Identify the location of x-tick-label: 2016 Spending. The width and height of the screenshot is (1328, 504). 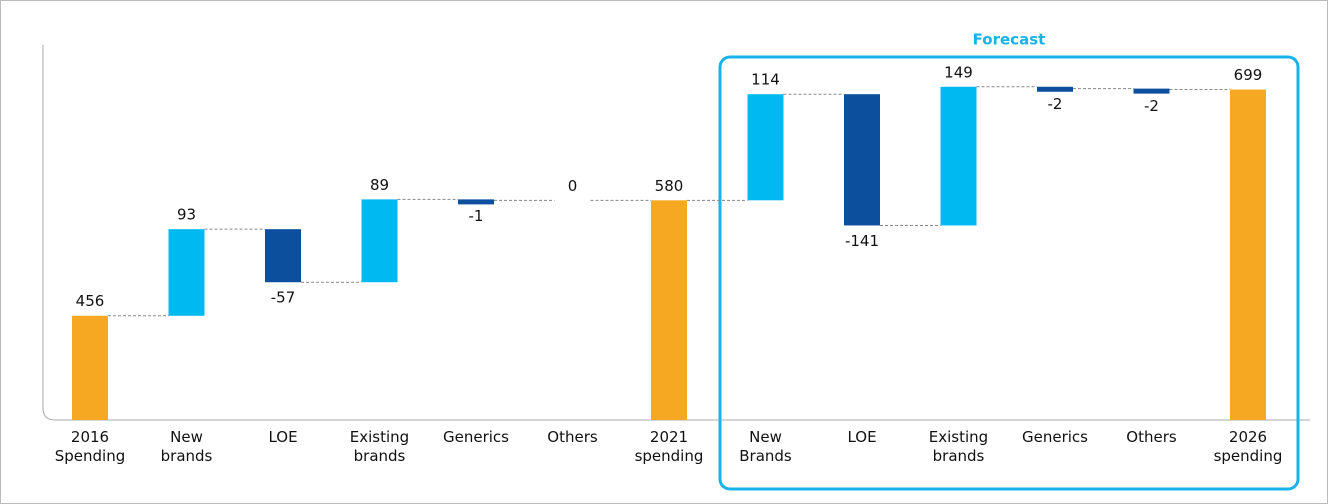
(90, 446).